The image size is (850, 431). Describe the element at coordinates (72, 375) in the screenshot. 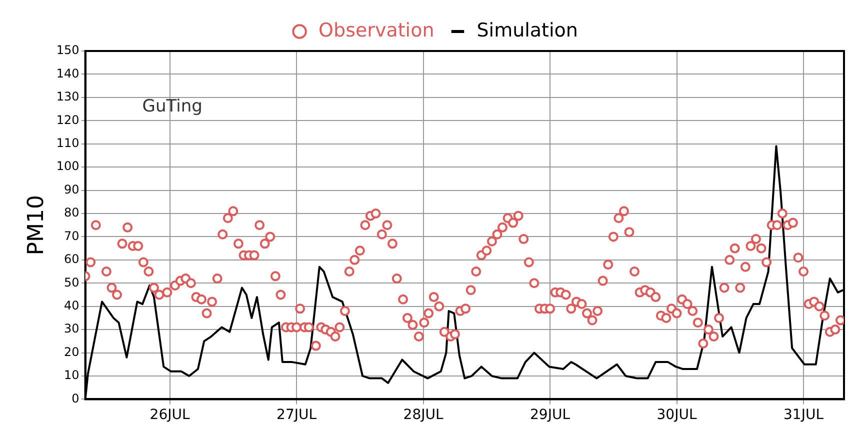

I see `y-tick-label: 10` at that location.